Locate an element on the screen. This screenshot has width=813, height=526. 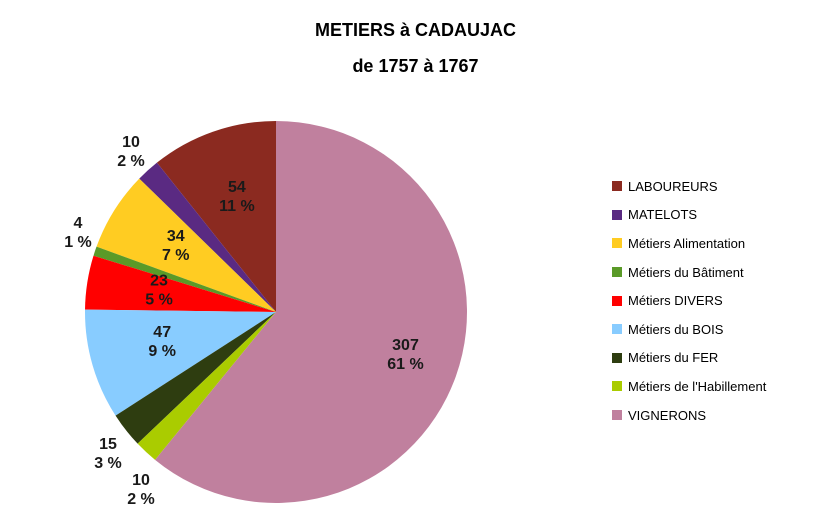
legend-item-0: LABOUREURS is located at coordinates (689, 186).